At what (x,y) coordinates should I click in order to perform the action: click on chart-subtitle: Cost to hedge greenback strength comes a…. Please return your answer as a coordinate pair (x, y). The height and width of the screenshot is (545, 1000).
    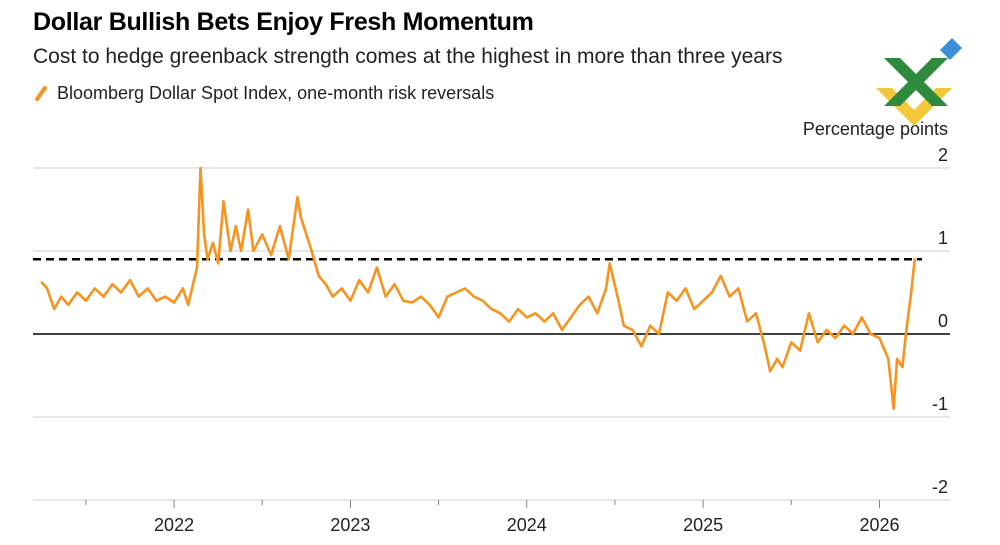
    Looking at the image, I should click on (408, 56).